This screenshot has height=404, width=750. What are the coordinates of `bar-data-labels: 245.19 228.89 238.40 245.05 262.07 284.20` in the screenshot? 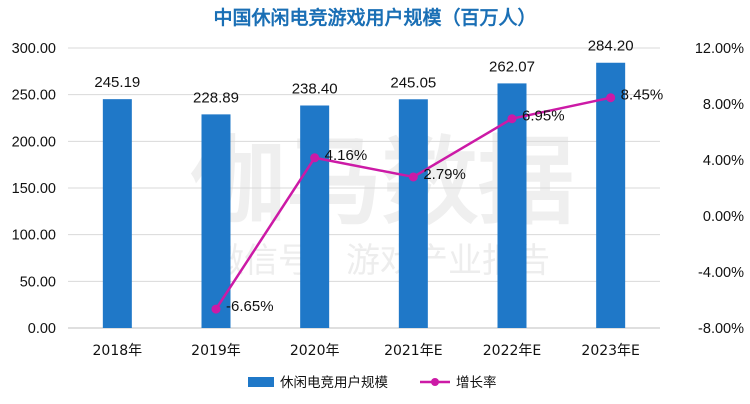 It's located at (363, 72).